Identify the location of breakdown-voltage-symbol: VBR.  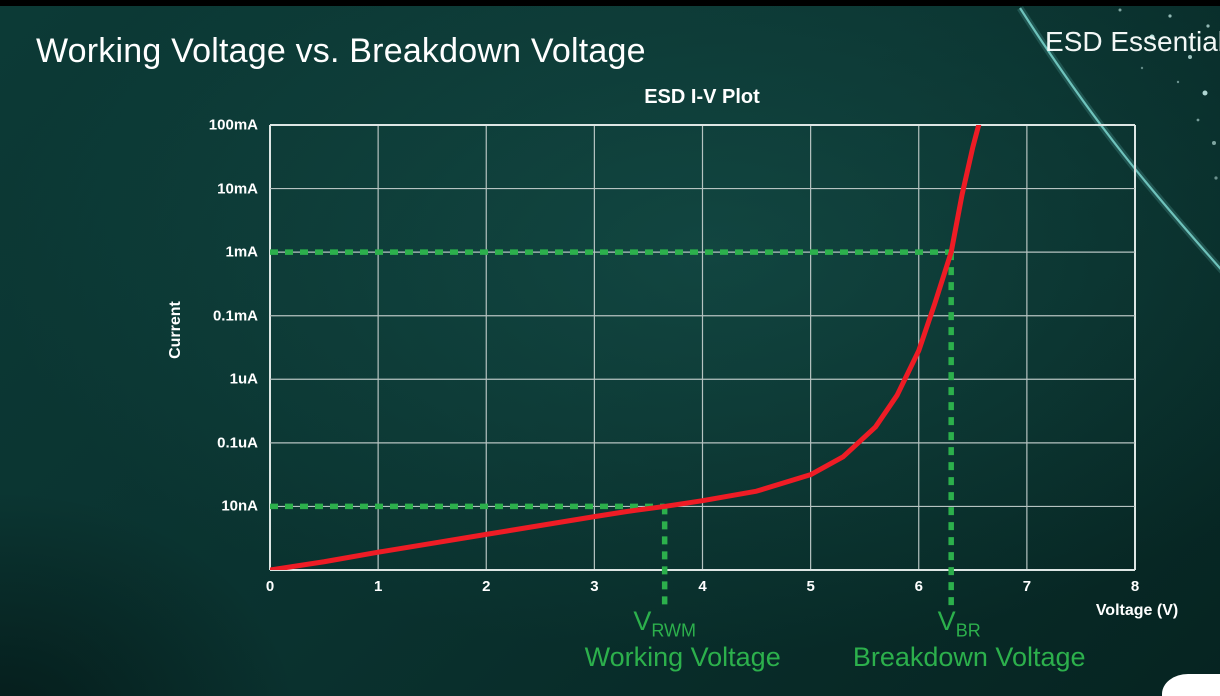
(959, 623).